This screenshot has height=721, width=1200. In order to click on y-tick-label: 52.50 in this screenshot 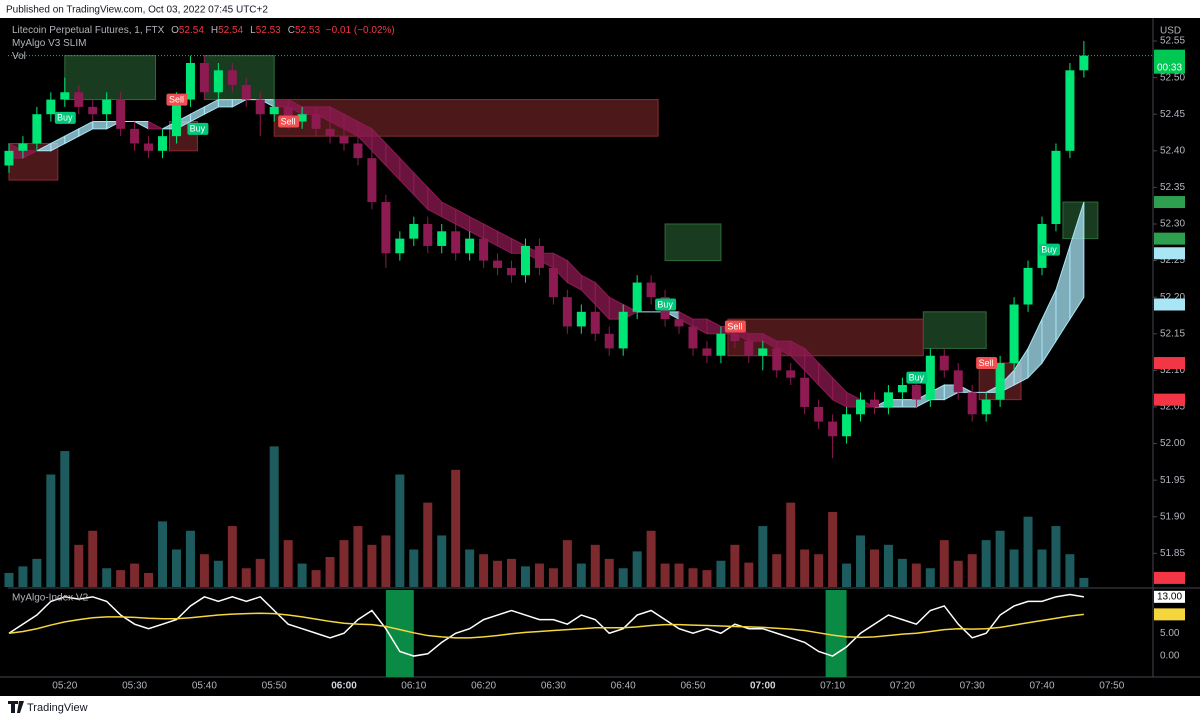, I will do `click(1172, 77)`.